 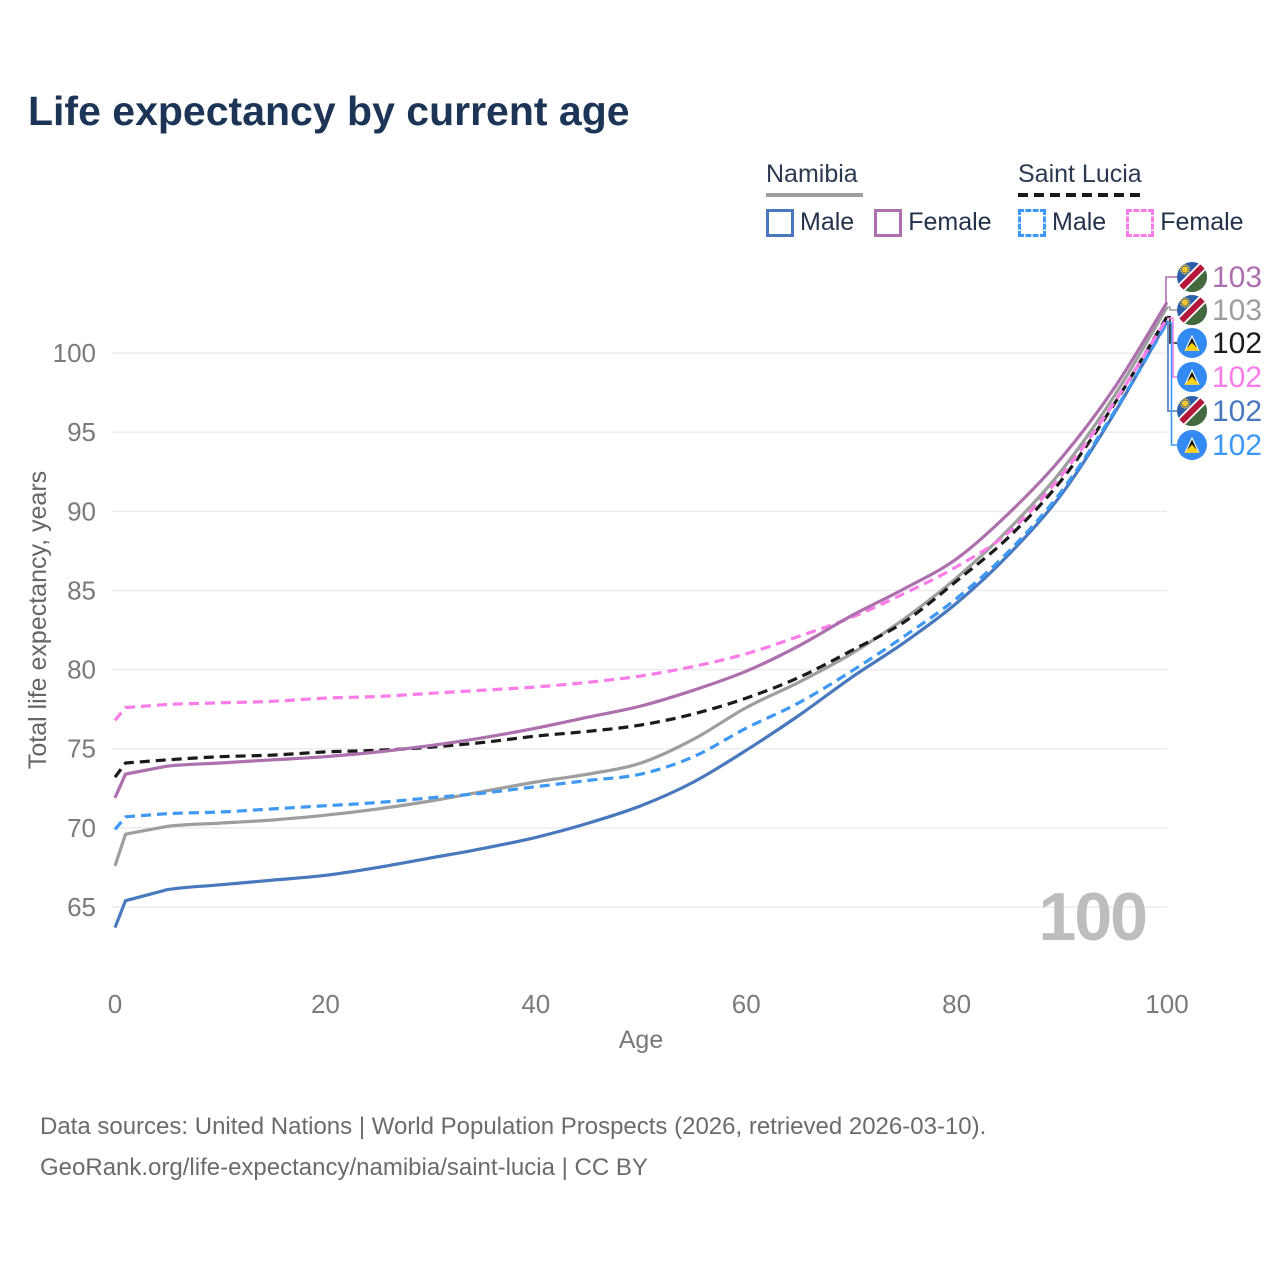 What do you see at coordinates (1237, 343) in the screenshot?
I see `end-label-value-saint-lucia: 102` at bounding box center [1237, 343].